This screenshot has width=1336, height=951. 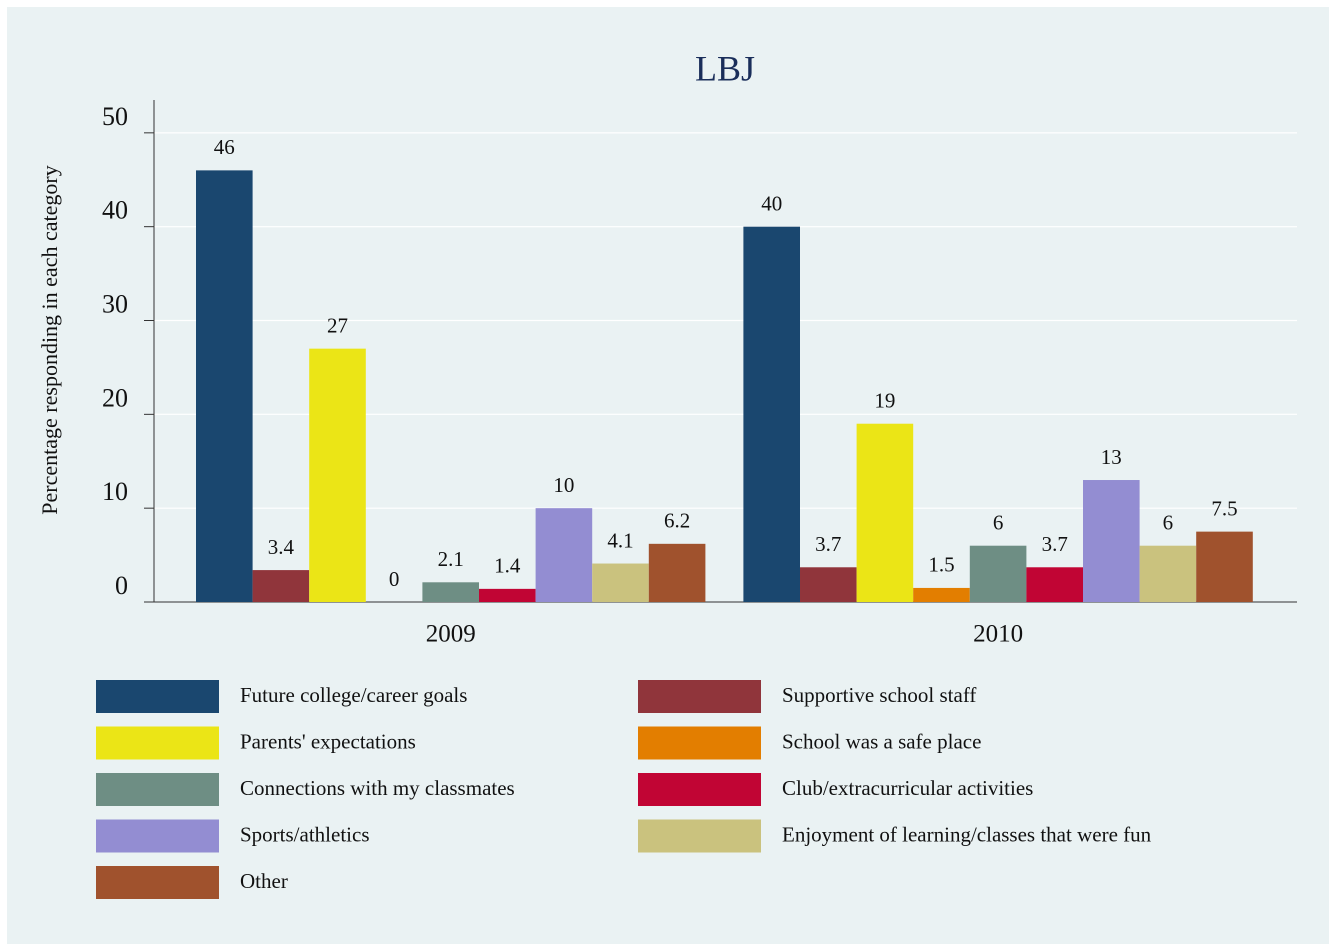 What do you see at coordinates (1224, 508) in the screenshot?
I see `data-label: 7.5` at bounding box center [1224, 508].